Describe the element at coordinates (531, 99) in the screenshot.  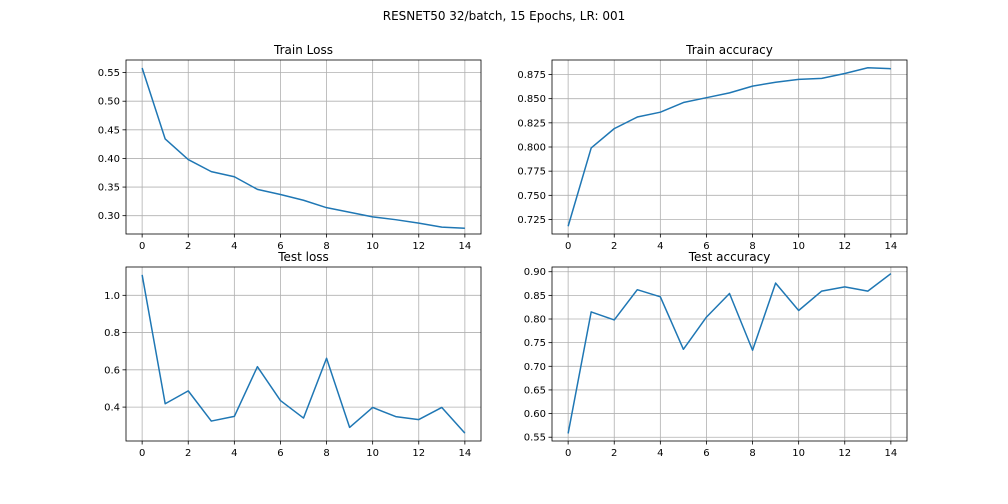
I see `y-tick-label: 0.850` at that location.